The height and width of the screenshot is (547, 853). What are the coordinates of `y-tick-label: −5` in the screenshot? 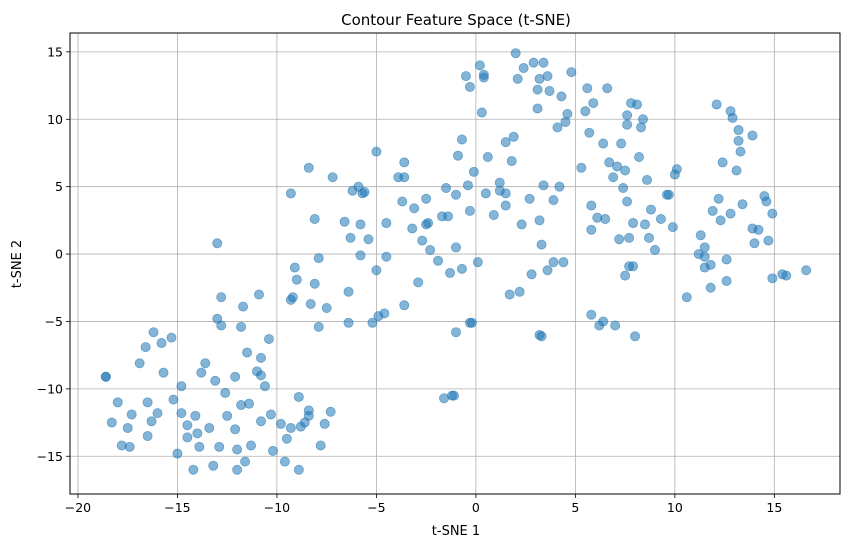 It's located at (54, 321).